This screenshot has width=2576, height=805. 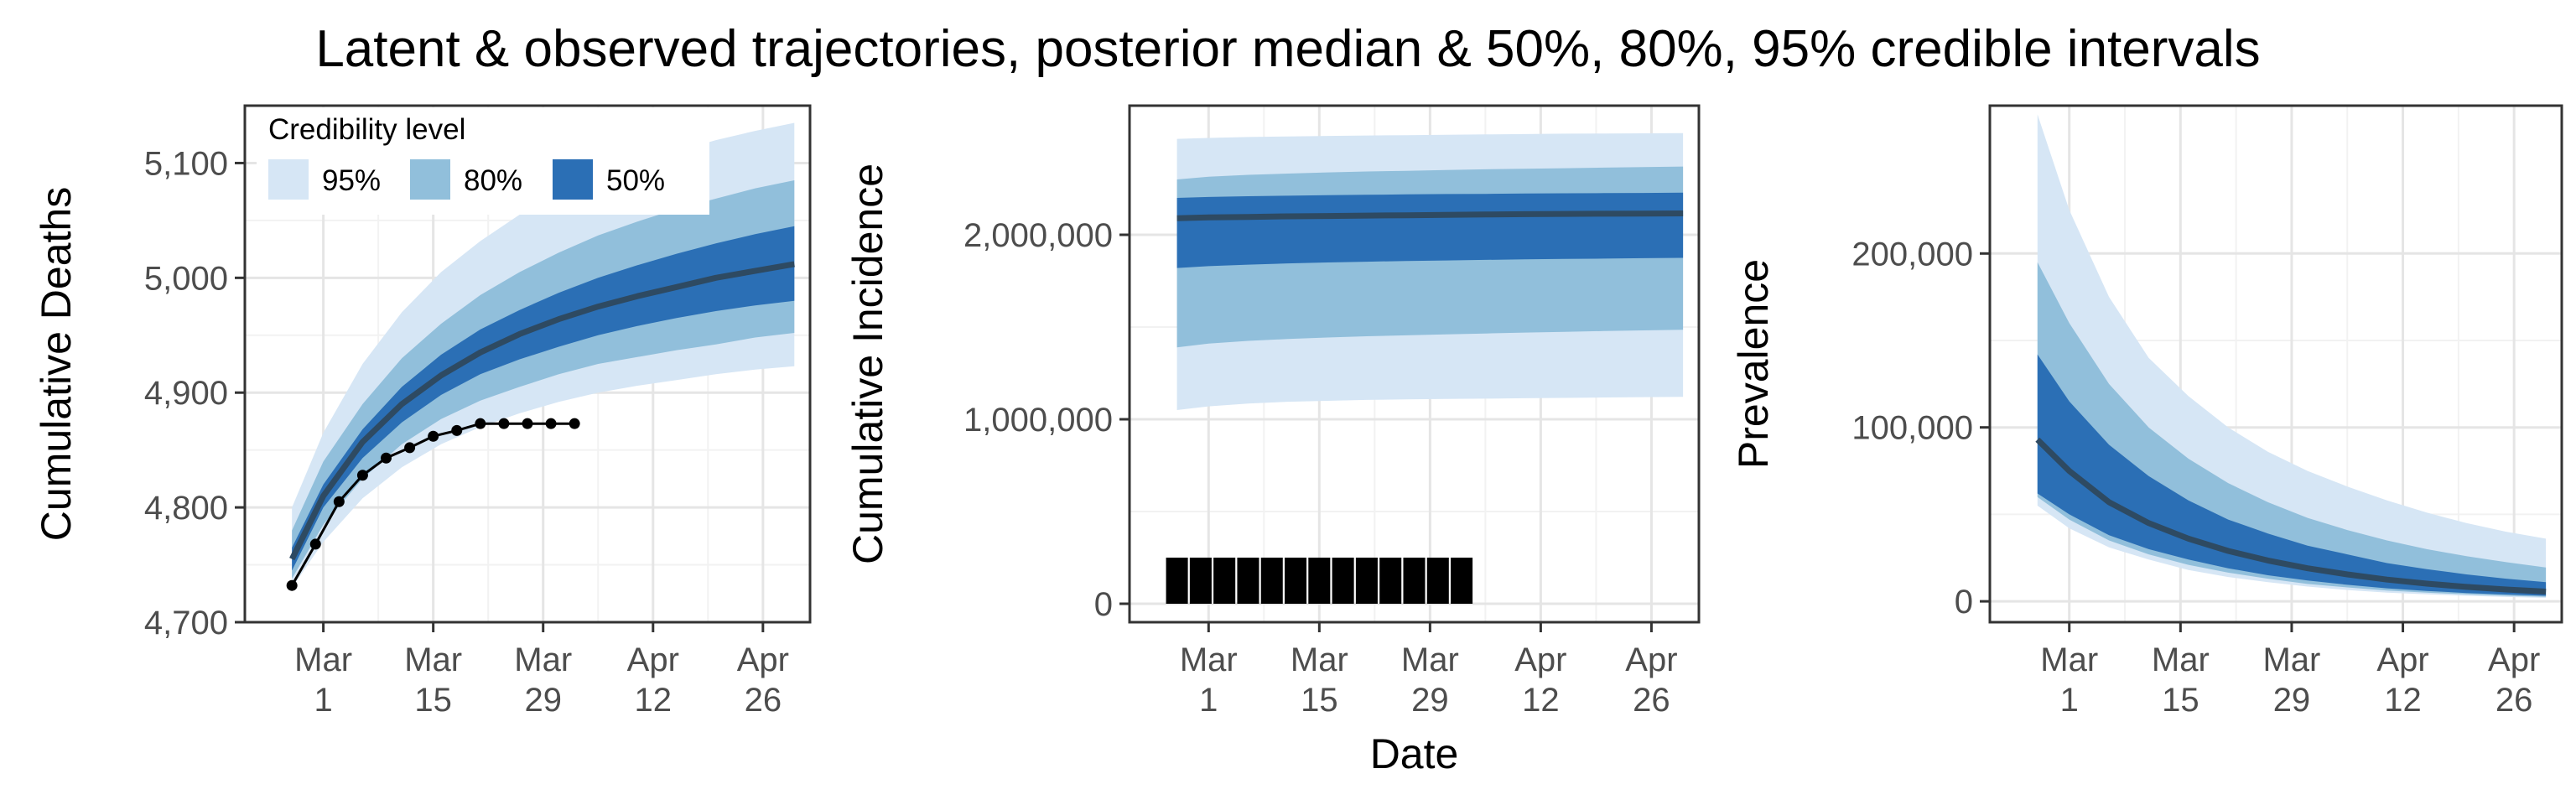 I want to click on legend-background, so click(x=483, y=161).